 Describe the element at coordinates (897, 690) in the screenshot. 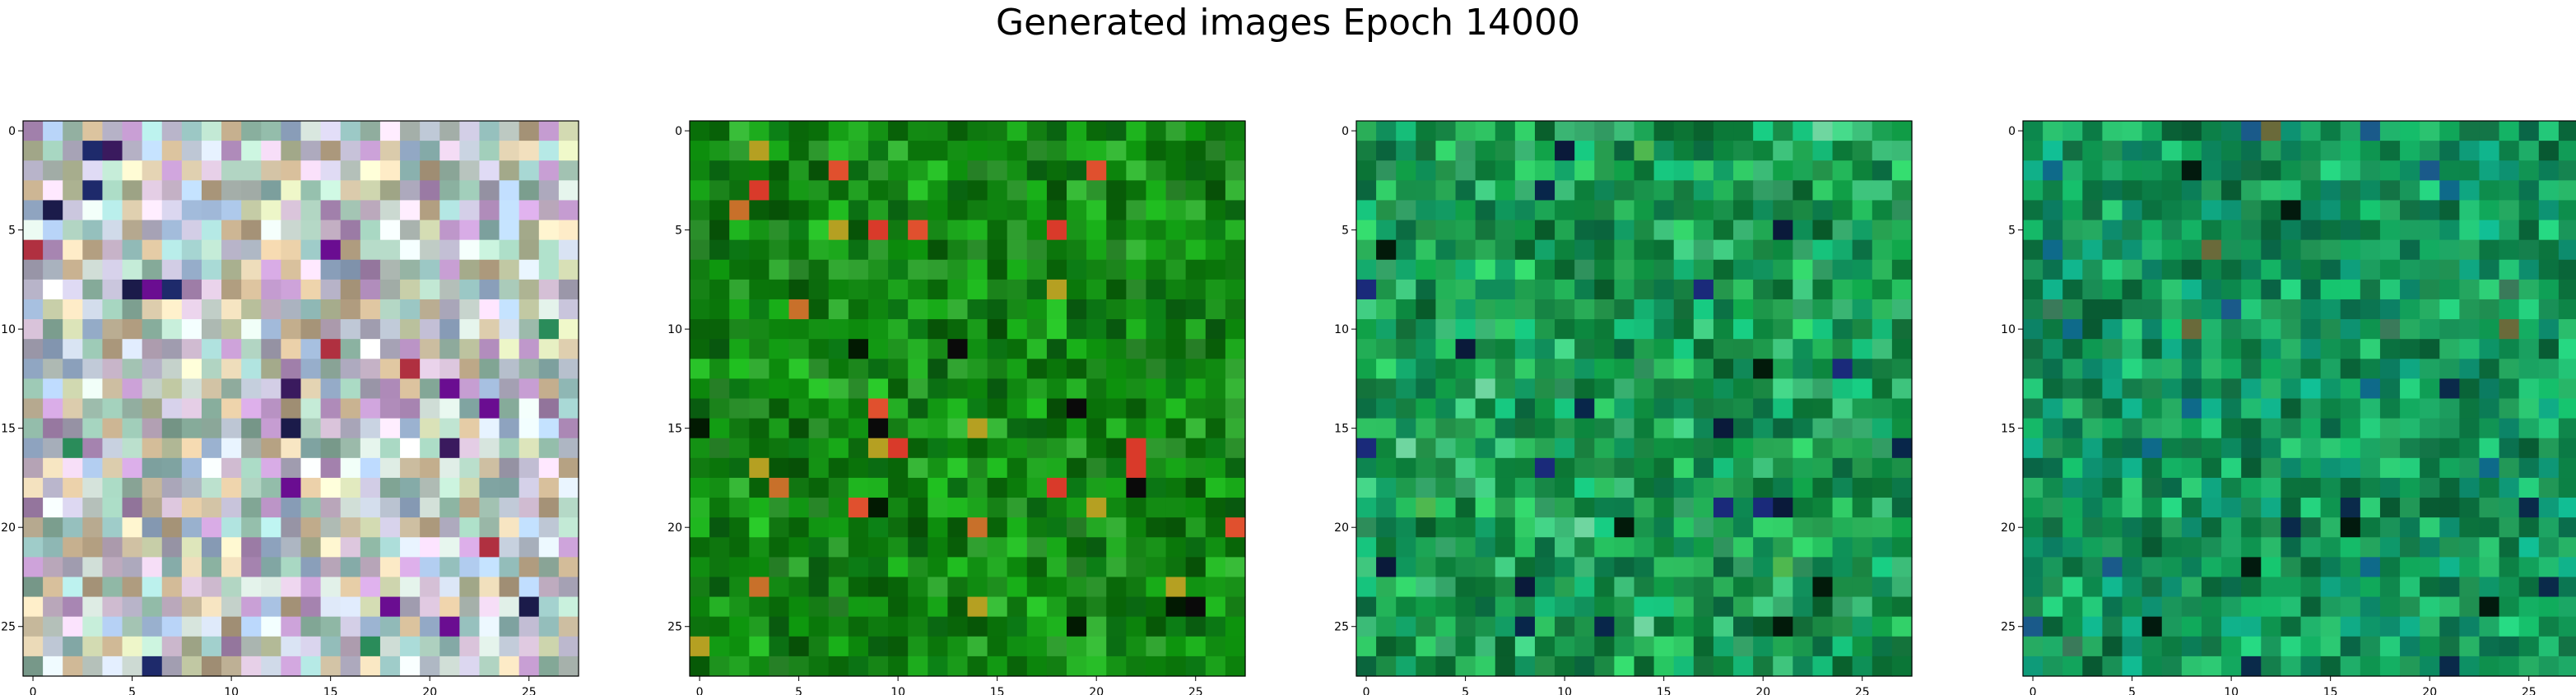

I see `x-tick-label: 10` at that location.